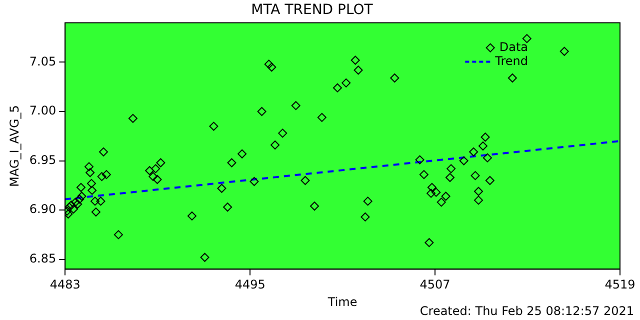 Image resolution: width=640 pixels, height=320 pixels. I want to click on x-tick-label: 4507, so click(435, 285).